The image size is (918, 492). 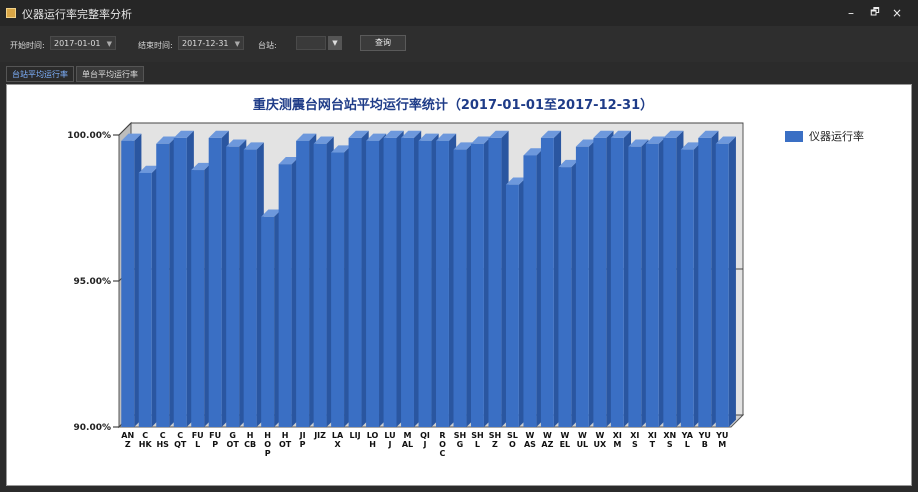 I want to click on bar-YUM, so click(x=725, y=281).